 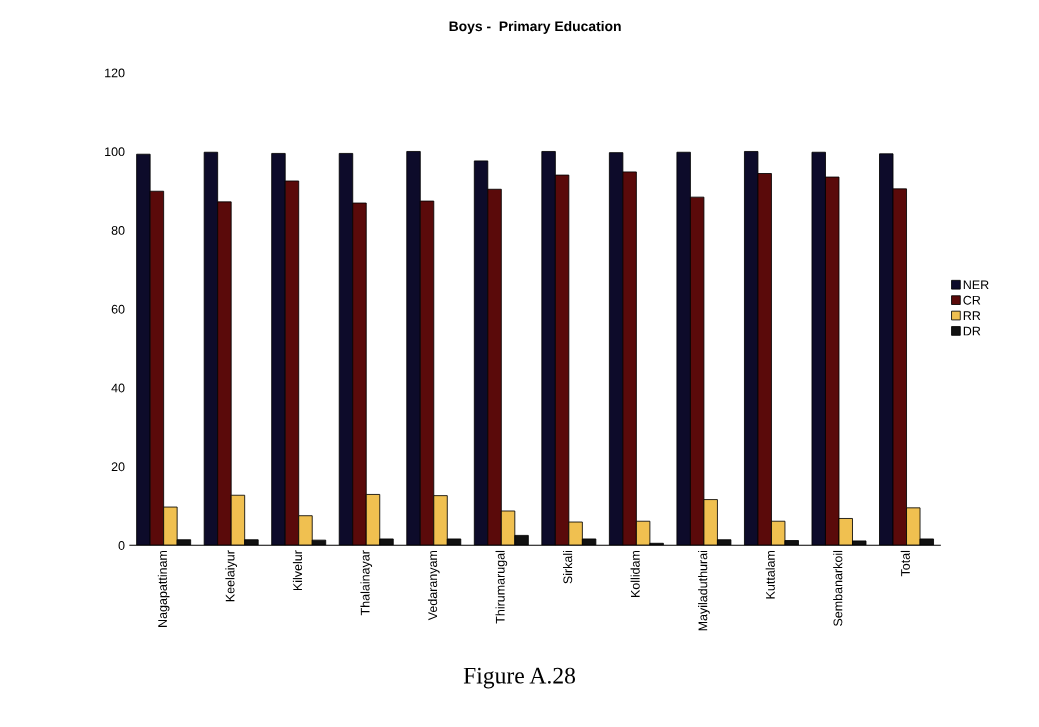 I want to click on x-tick-label: Vedaranyam, so click(x=433, y=585).